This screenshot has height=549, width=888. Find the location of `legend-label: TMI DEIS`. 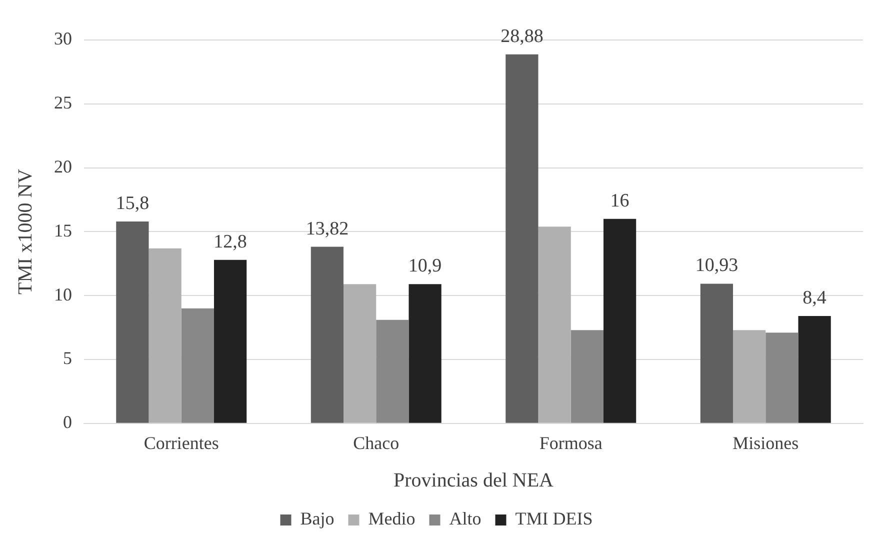

legend-label: TMI DEIS is located at coordinates (554, 518).